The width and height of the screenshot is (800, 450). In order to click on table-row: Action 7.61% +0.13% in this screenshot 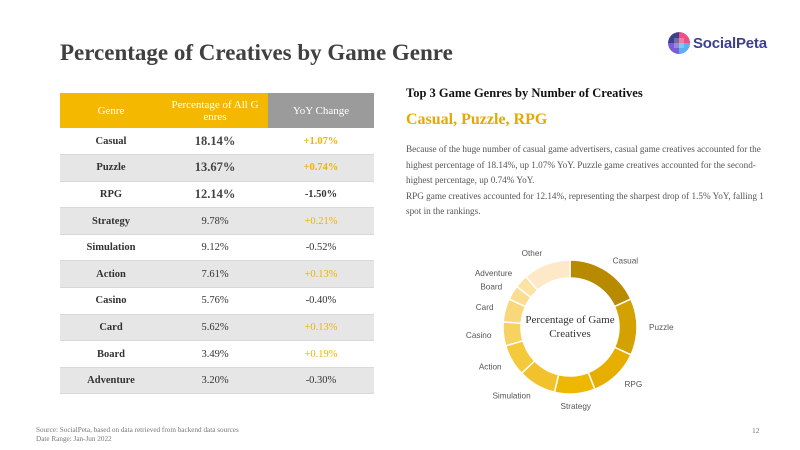, I will do `click(217, 274)`.